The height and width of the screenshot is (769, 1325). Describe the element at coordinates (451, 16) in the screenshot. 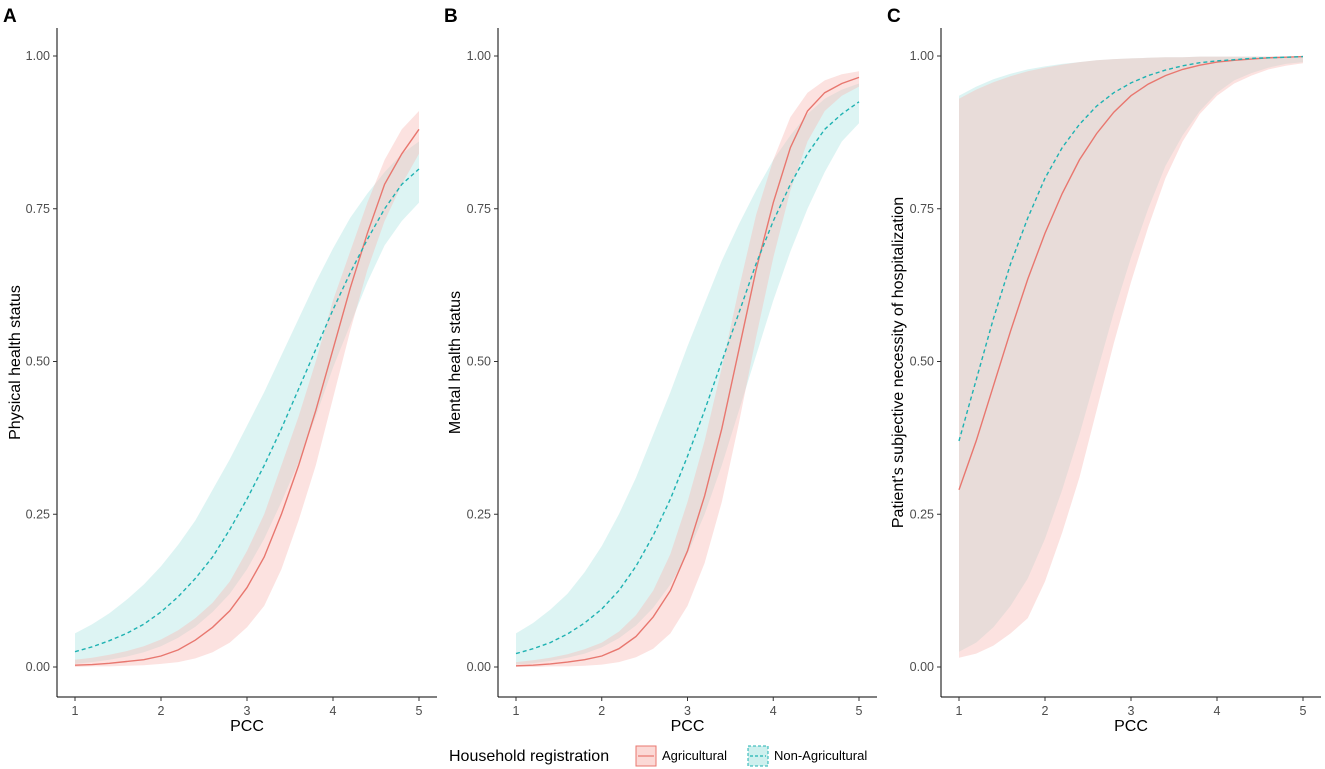

I see `panel-letter: B` at that location.